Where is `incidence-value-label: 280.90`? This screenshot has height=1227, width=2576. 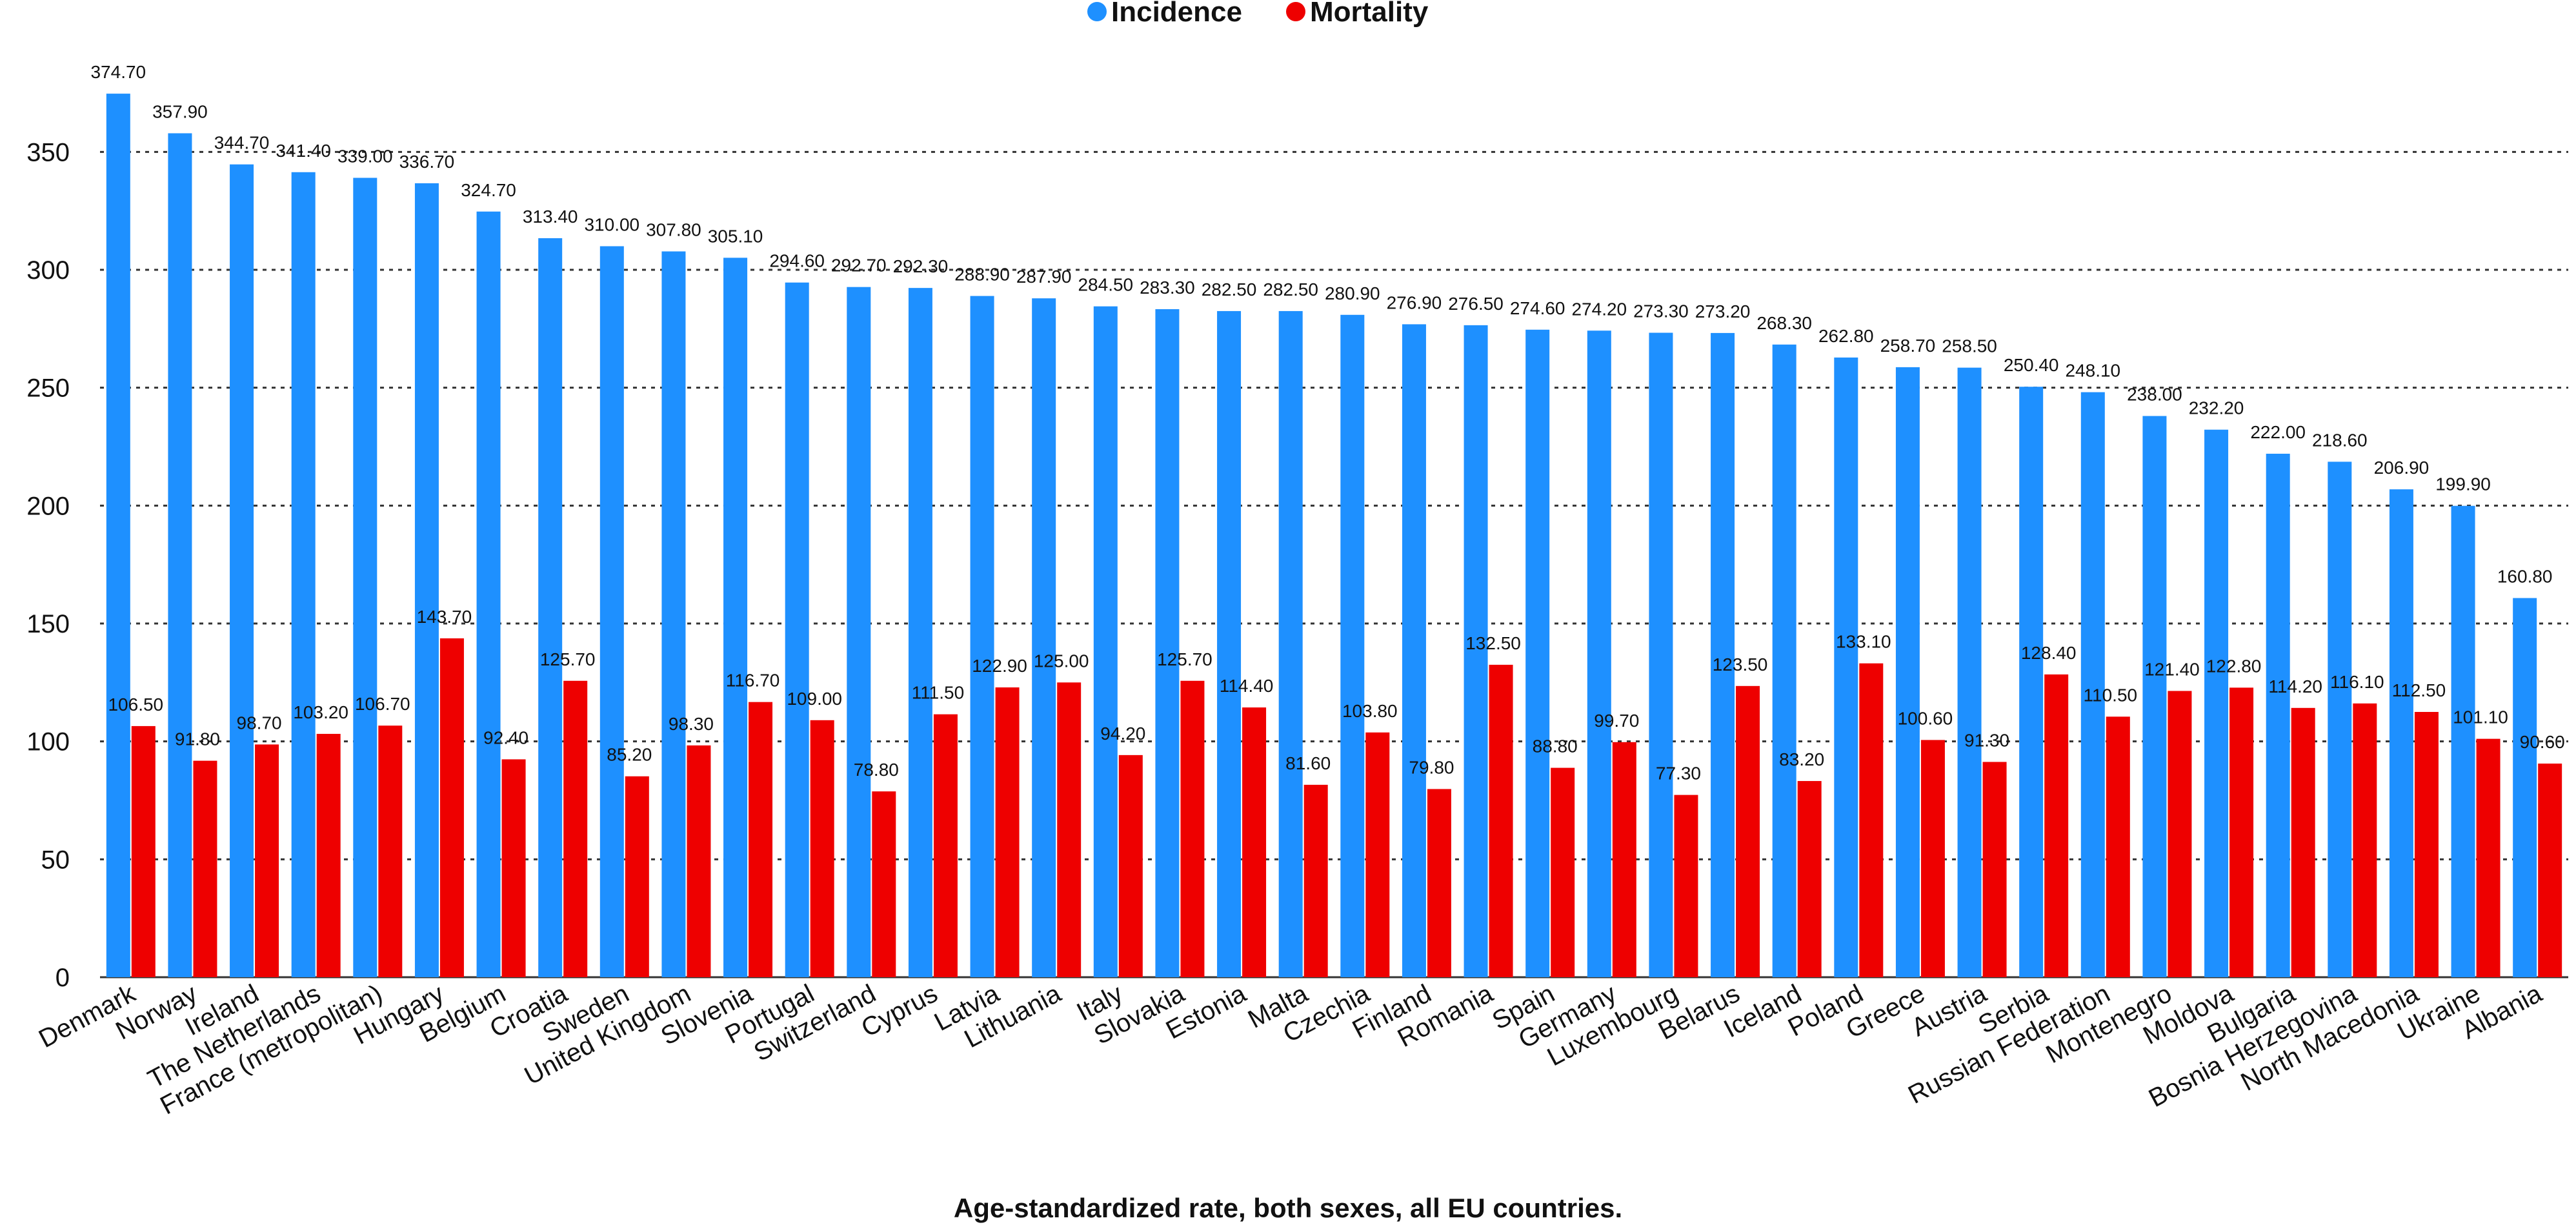 incidence-value-label: 280.90 is located at coordinates (1352, 293).